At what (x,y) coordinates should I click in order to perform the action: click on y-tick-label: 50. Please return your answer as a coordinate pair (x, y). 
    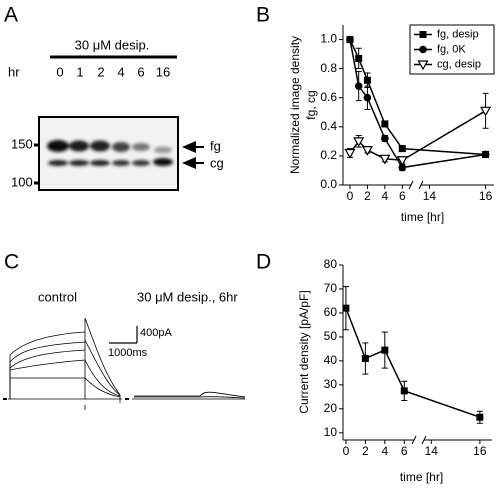
    Looking at the image, I should click on (331, 336).